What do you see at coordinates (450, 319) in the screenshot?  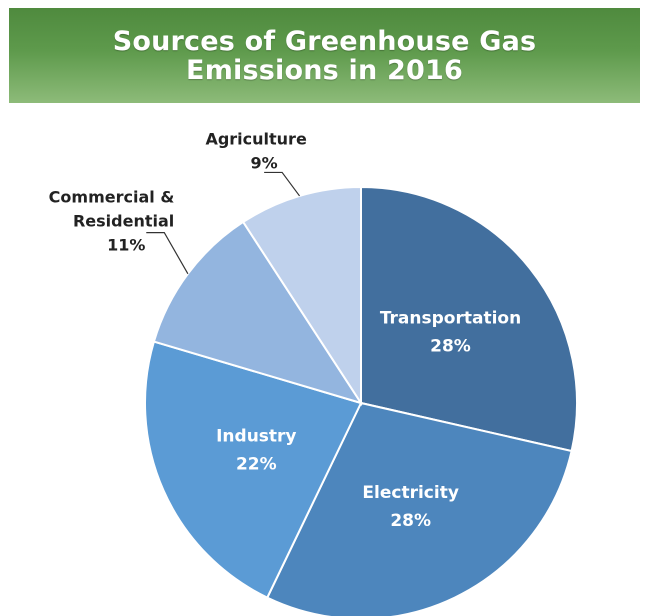 I see `slice-label-transportation: Transportation` at bounding box center [450, 319].